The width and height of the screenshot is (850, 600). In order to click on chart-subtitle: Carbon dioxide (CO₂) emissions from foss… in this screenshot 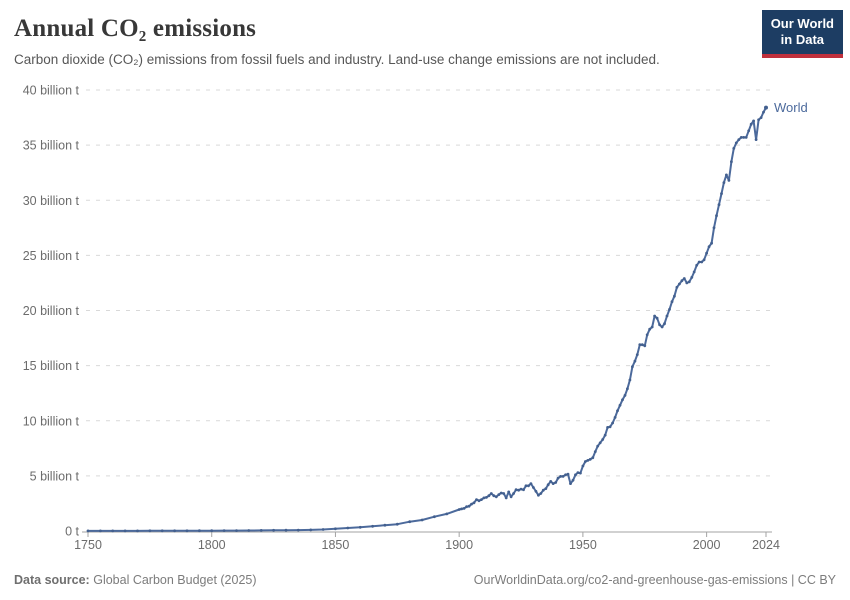, I will do `click(337, 59)`.